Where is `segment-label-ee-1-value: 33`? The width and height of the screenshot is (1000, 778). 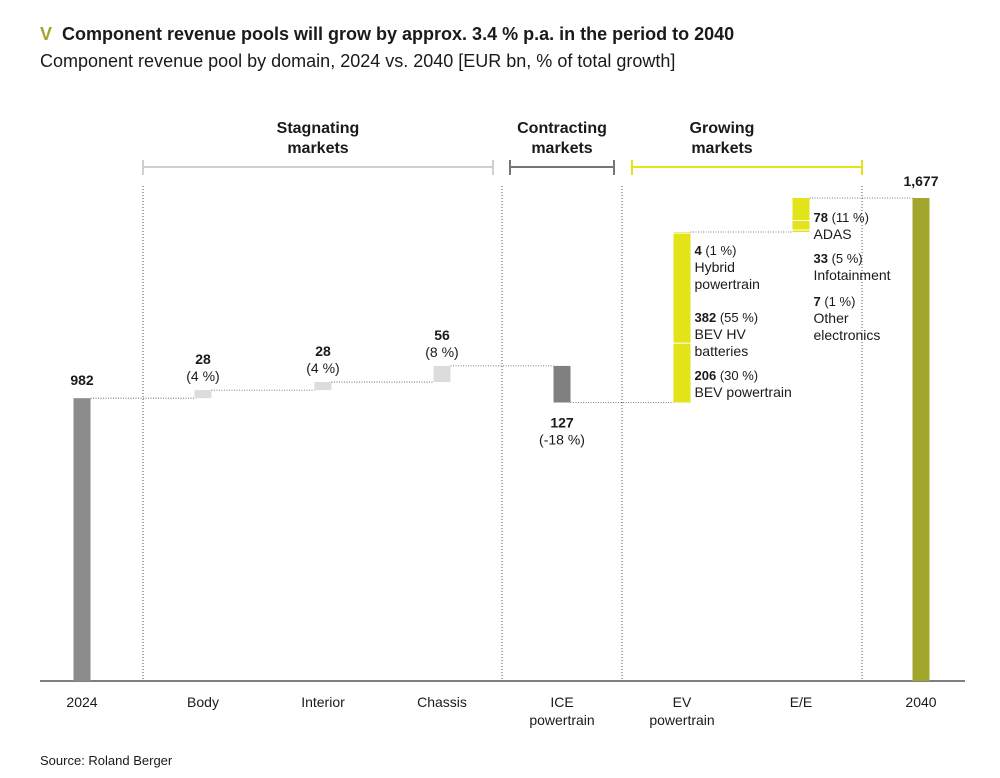 segment-label-ee-1-value: 33 is located at coordinates (821, 258).